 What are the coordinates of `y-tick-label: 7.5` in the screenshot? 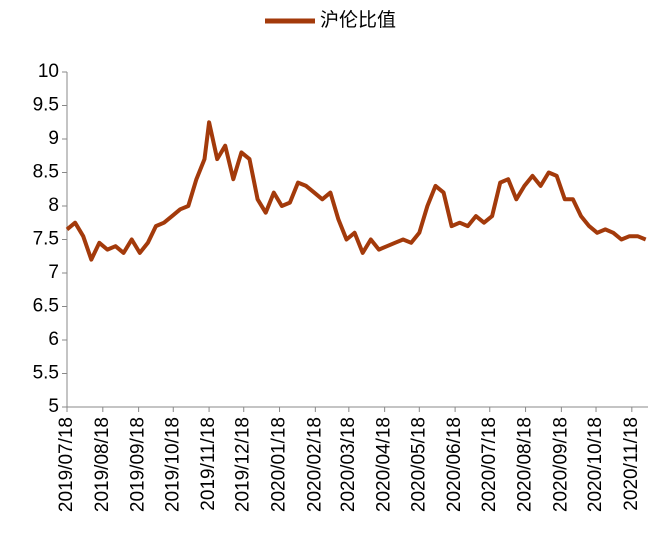 It's located at (46, 239).